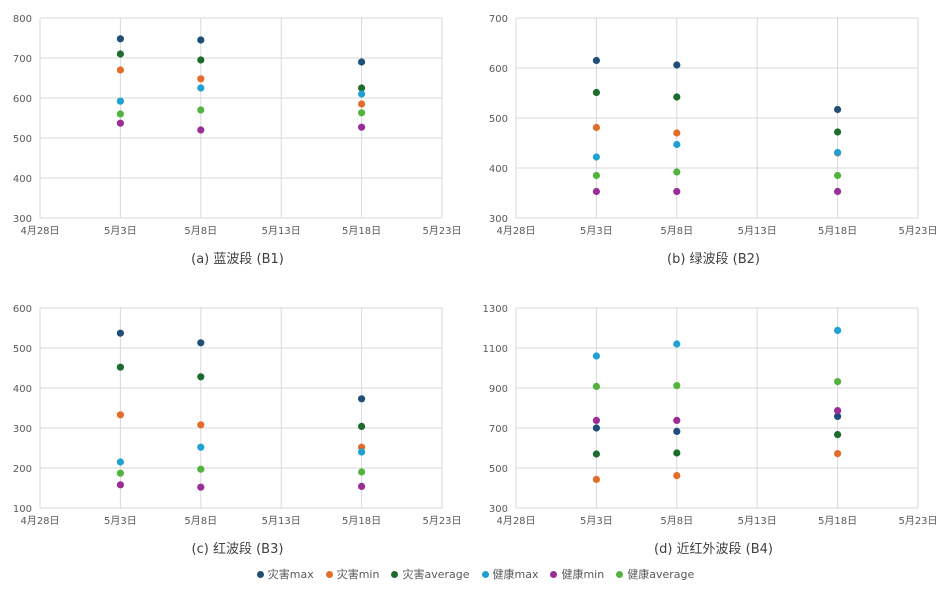 The width and height of the screenshot is (951, 592). I want to click on legend-item: 灾害max, so click(285, 574).